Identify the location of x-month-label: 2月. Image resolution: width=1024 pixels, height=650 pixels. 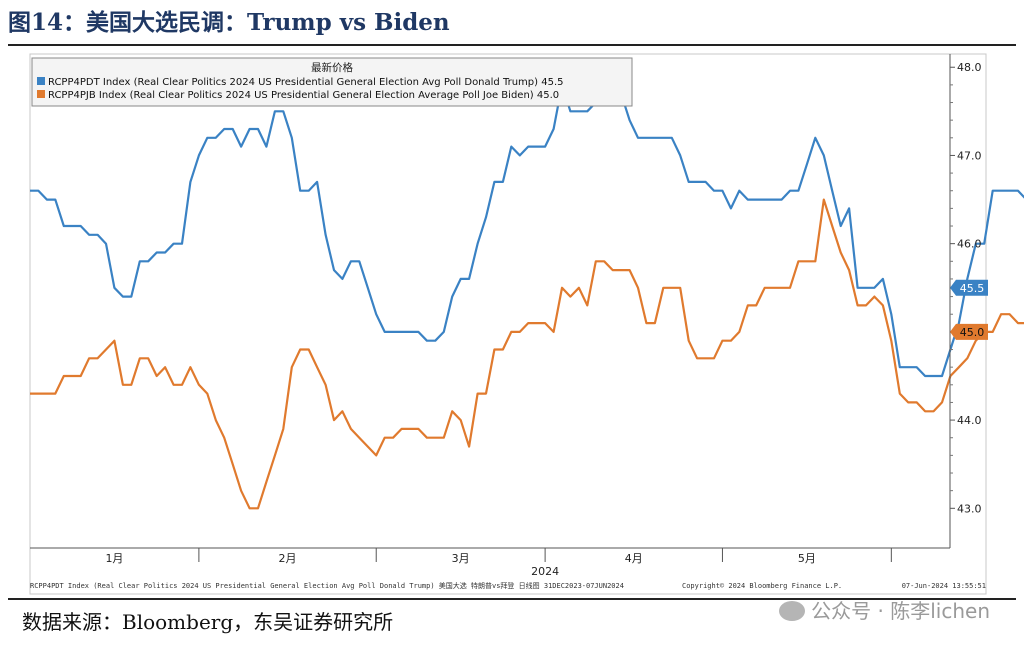
(288, 558).